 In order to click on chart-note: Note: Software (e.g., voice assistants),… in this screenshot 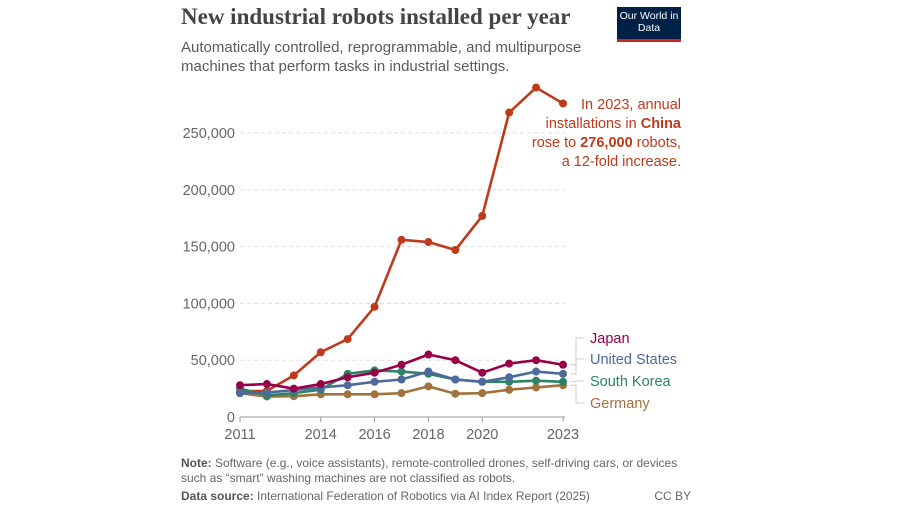, I will do `click(436, 471)`.